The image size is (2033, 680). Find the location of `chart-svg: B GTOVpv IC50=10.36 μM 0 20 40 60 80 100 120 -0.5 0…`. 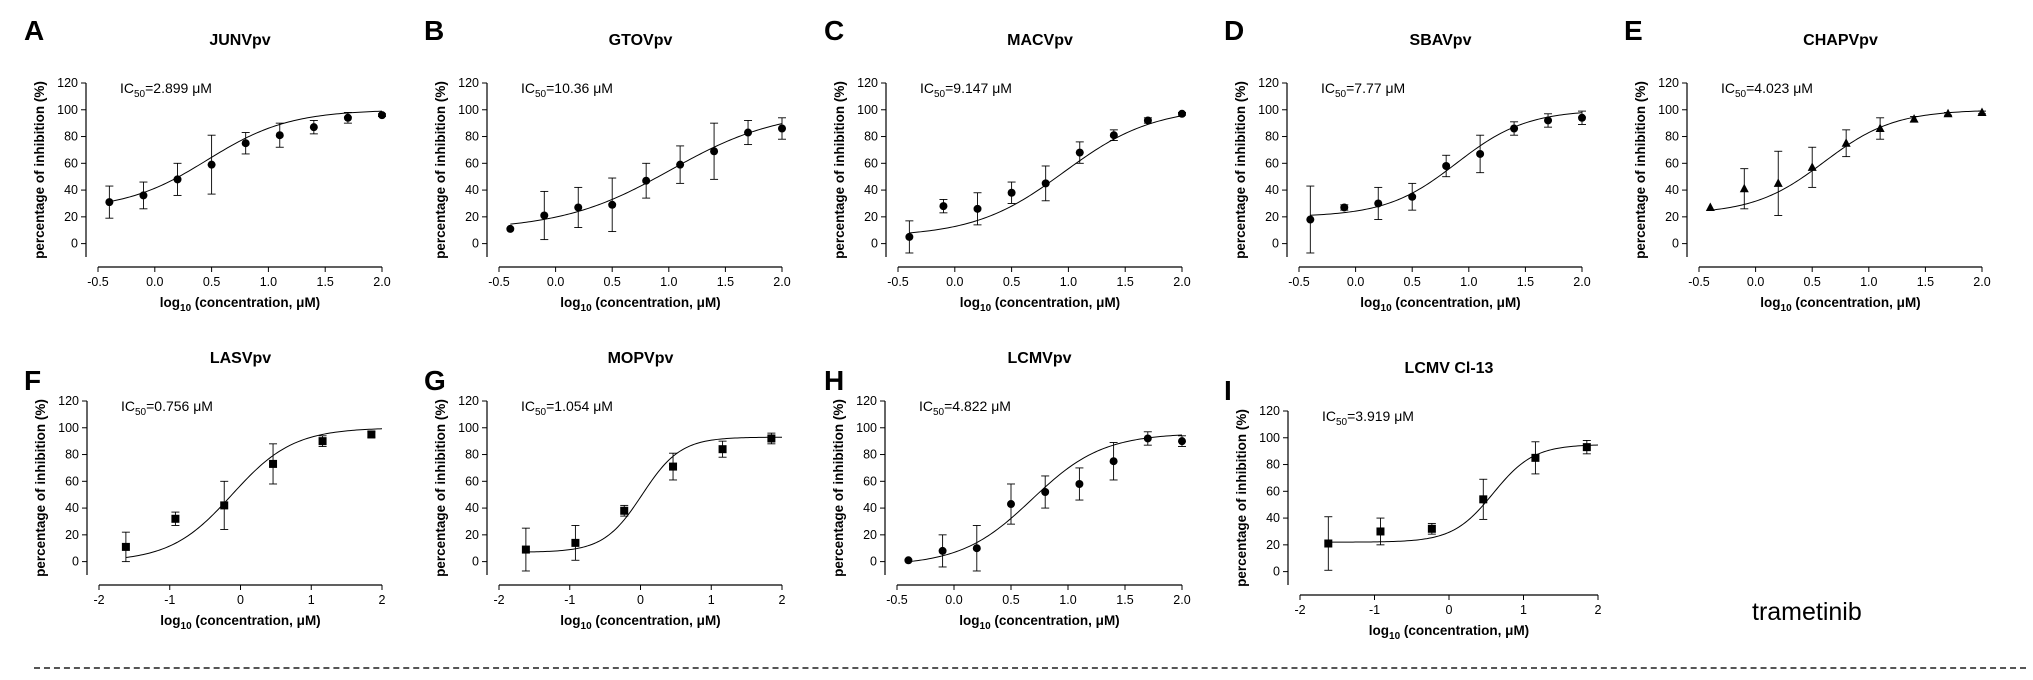

chart-svg: B GTOVpv IC50=10.36 μM 0 20 40 60 80 100 120 -0.5 0… is located at coordinates (607, 164).